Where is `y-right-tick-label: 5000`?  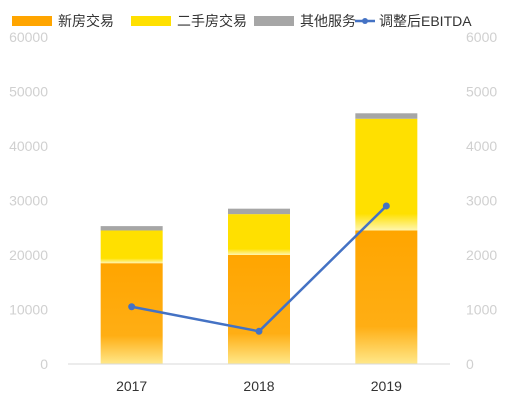
y-right-tick-label: 5000 is located at coordinates (481, 92).